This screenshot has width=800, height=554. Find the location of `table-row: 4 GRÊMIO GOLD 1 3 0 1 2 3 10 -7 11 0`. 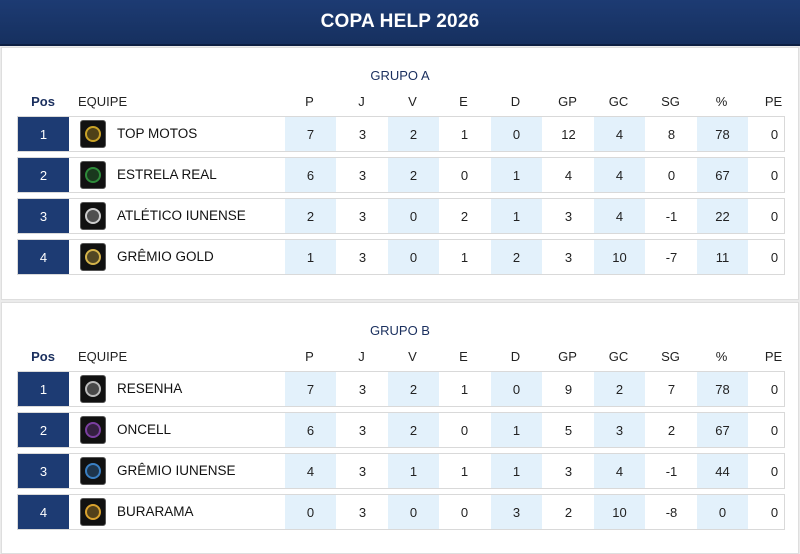

table-row: 4 GRÊMIO GOLD 1 3 0 1 2 3 10 -7 11 0 is located at coordinates (401, 257).